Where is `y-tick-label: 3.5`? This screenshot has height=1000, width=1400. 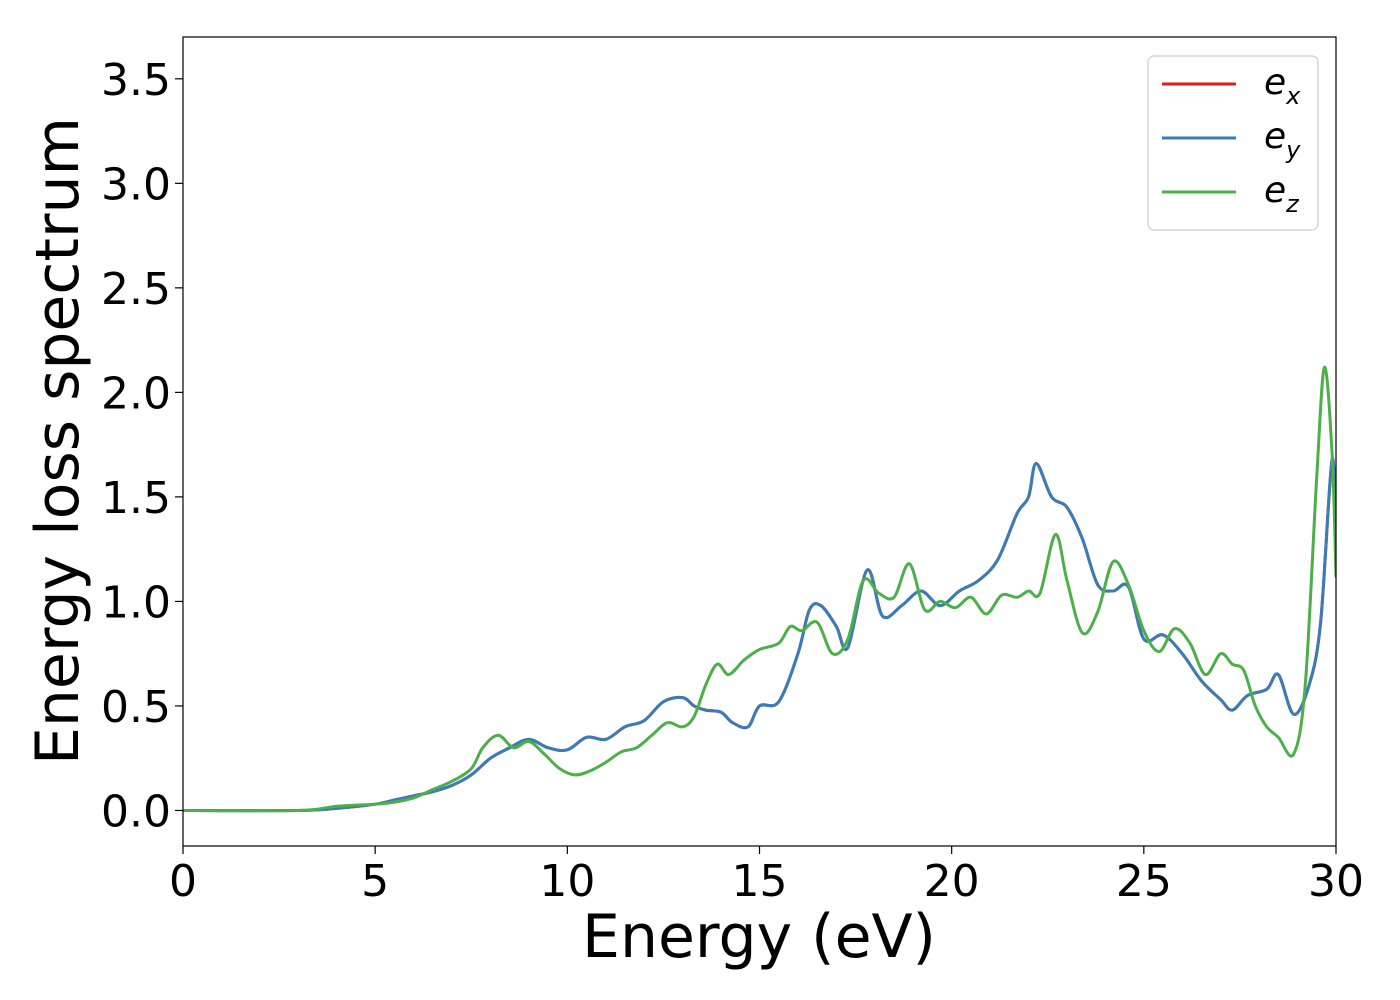 y-tick-label: 3.5 is located at coordinates (136, 80).